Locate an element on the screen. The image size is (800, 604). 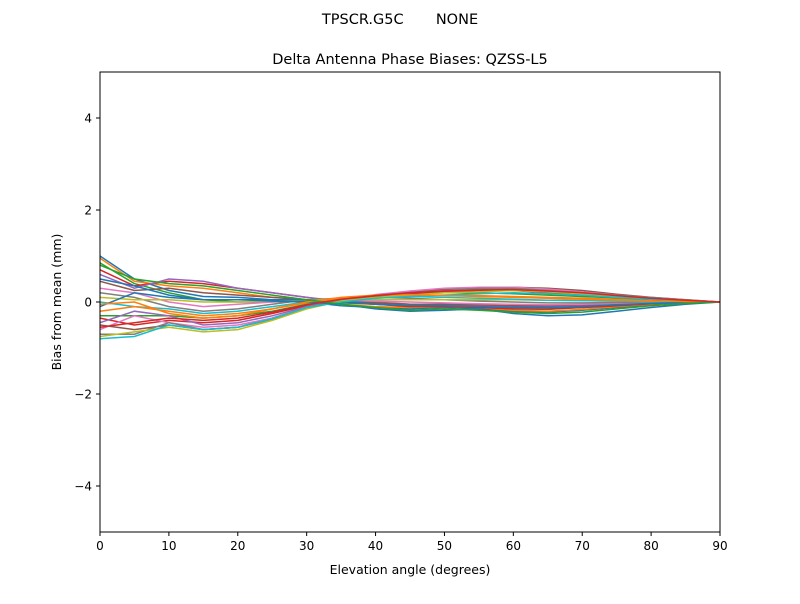
y-axis: −4 −2 0 2 4 is located at coordinates (87, 303).